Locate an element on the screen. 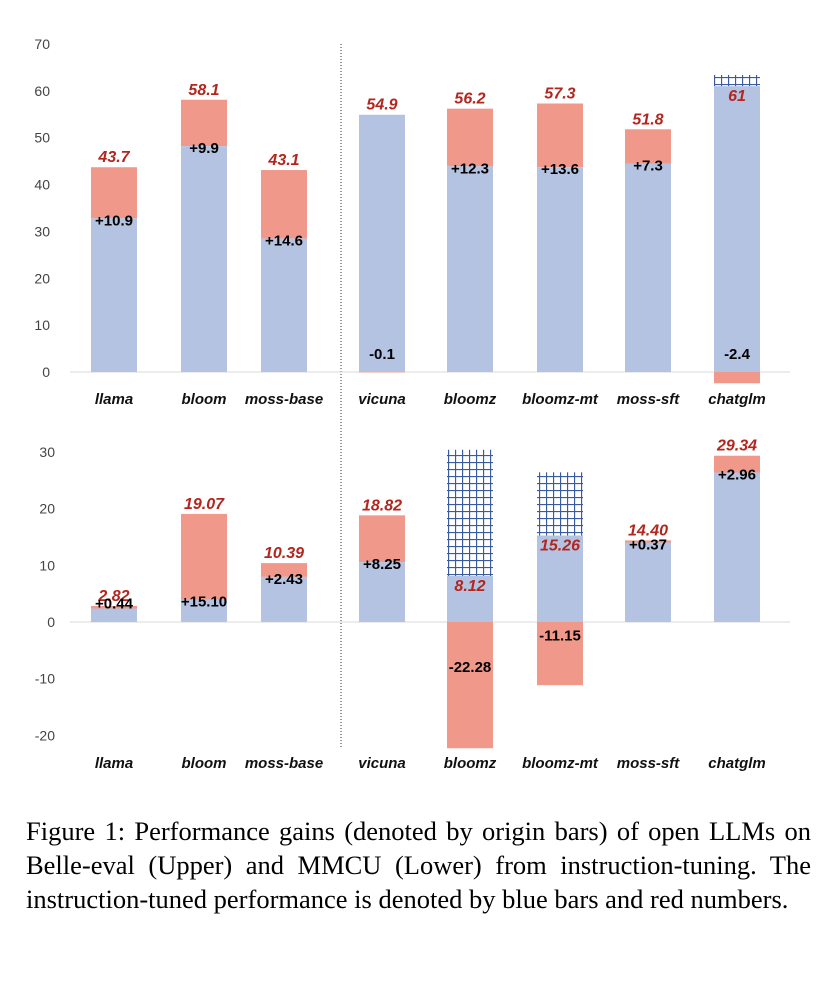 Image resolution: width=824 pixels, height=1004 pixels. total-label: 10.39 is located at coordinates (284, 553).